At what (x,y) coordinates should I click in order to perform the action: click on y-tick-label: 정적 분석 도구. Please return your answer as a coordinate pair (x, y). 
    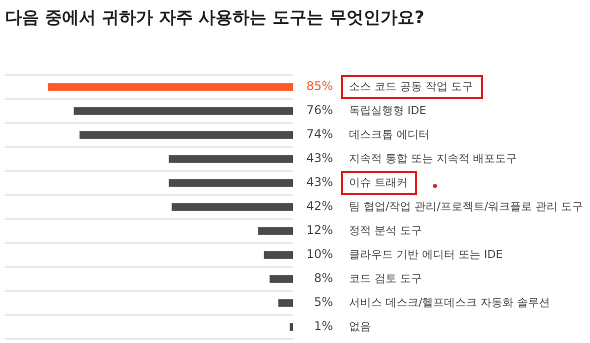
    Looking at the image, I should click on (385, 230).